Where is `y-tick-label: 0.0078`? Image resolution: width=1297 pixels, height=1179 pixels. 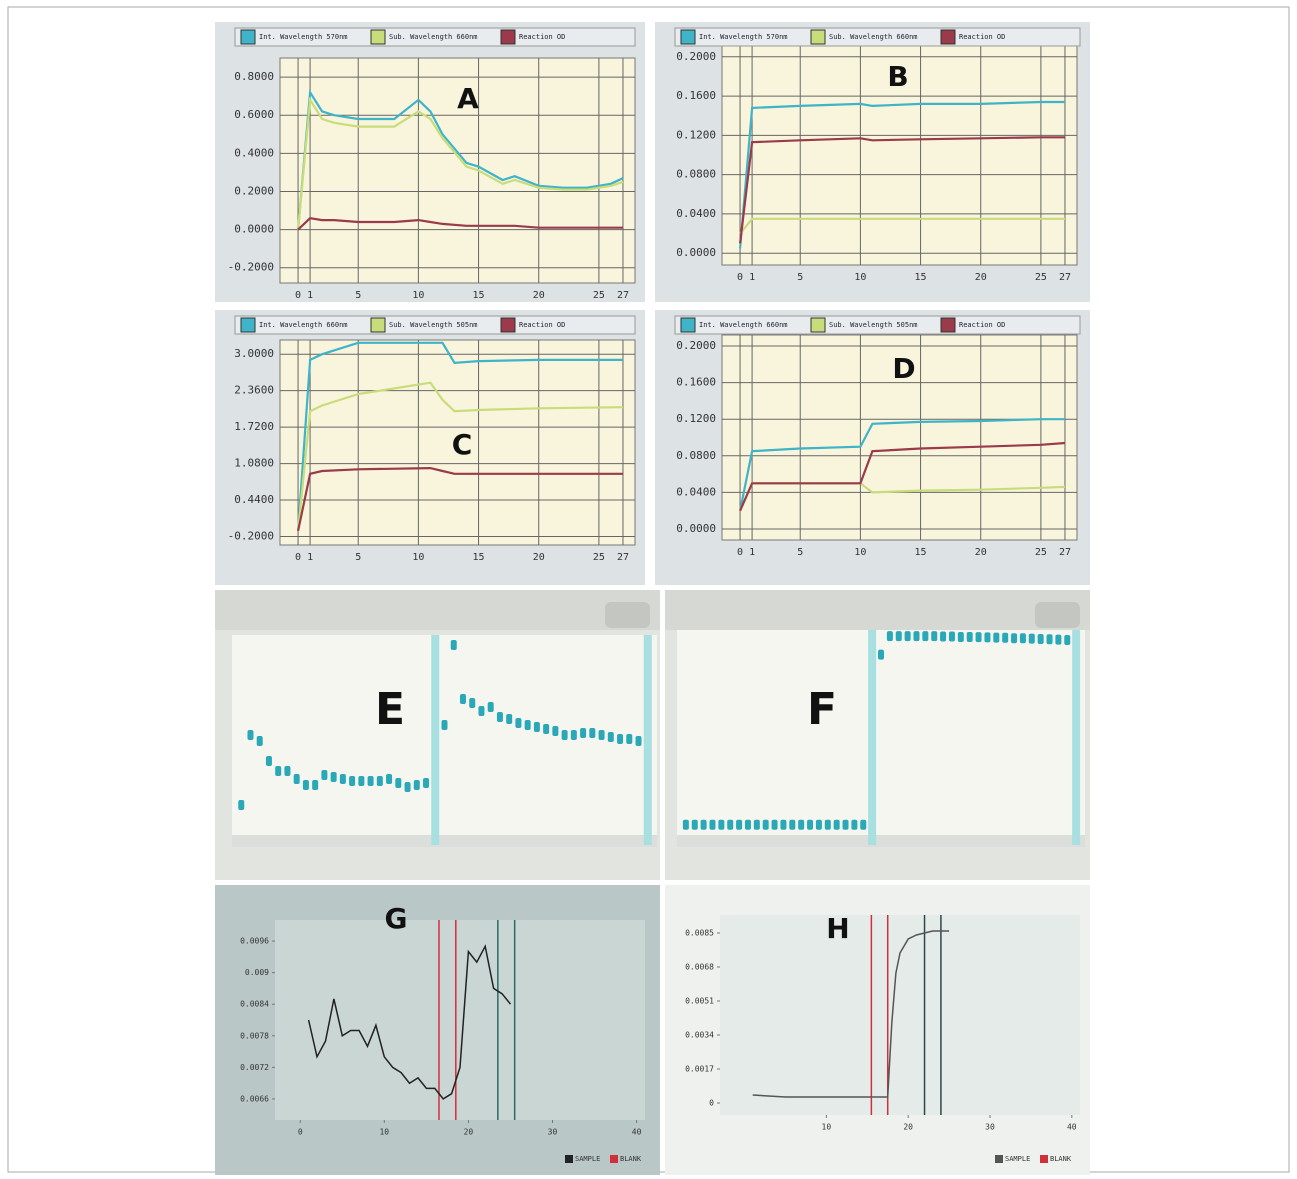
y-tick-label: 0.0078 is located at coordinates (254, 1035).